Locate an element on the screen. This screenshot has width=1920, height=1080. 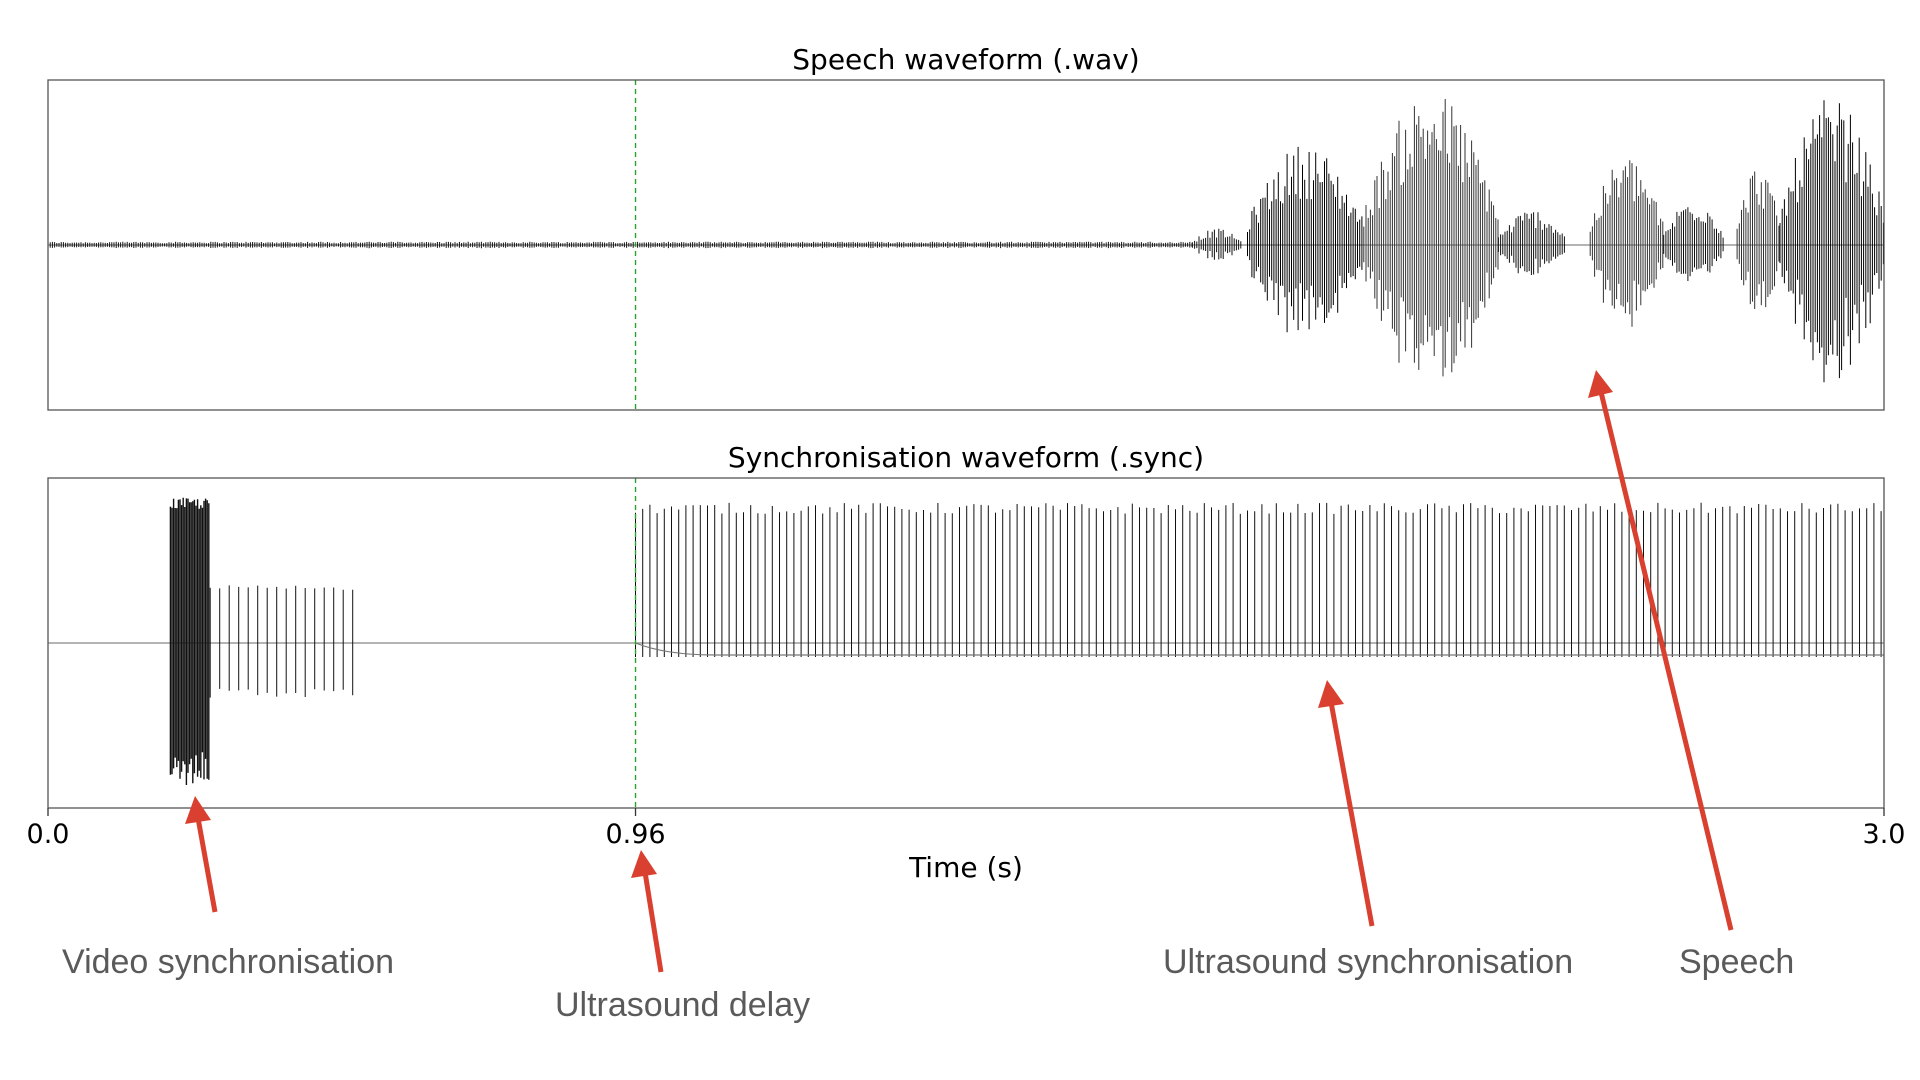
x-axis-label: Time (s) is located at coordinates (965, 867).